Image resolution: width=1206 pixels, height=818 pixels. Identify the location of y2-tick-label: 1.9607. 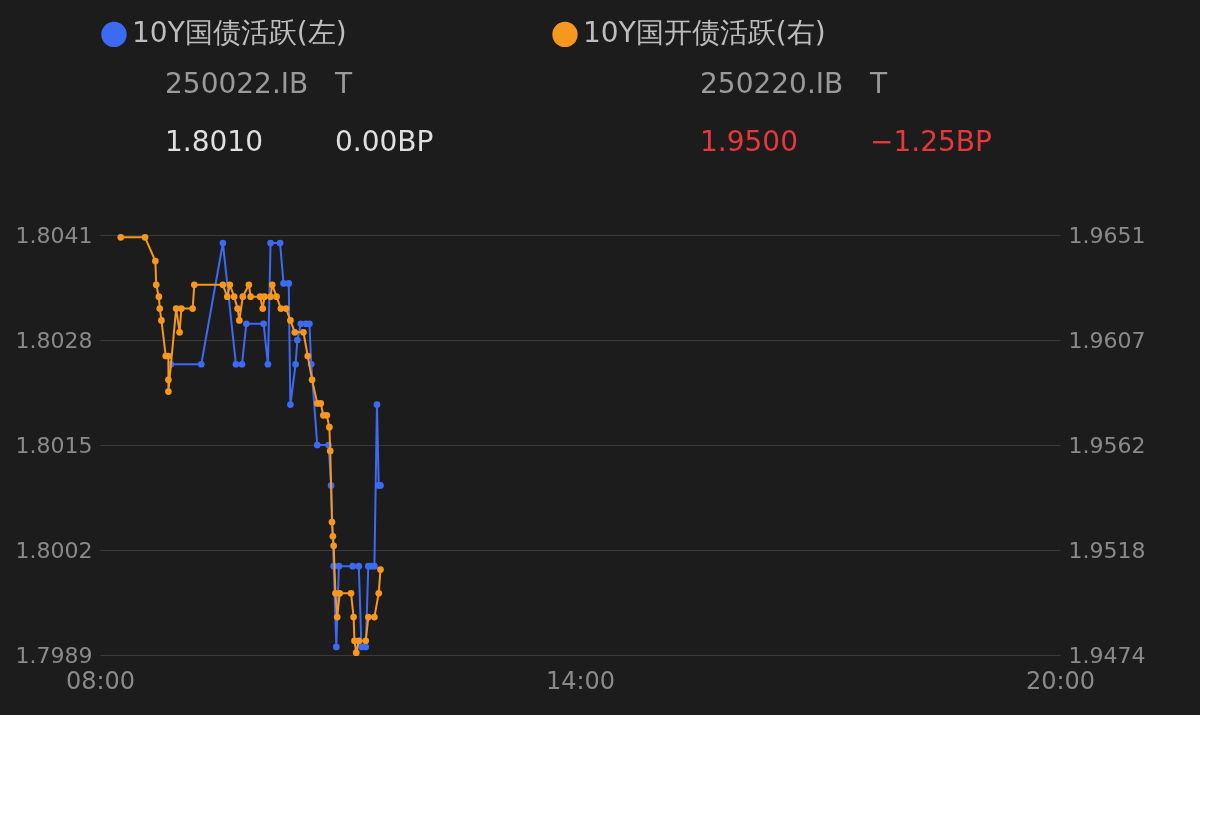
(1107, 340).